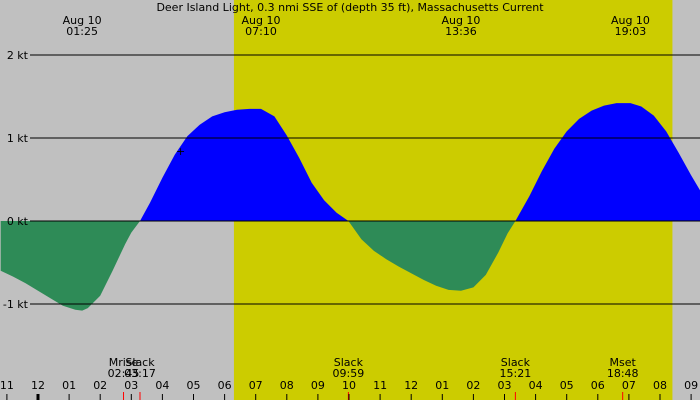 The image size is (700, 400). I want to click on extreme-time-2: 13:36, so click(461, 31).